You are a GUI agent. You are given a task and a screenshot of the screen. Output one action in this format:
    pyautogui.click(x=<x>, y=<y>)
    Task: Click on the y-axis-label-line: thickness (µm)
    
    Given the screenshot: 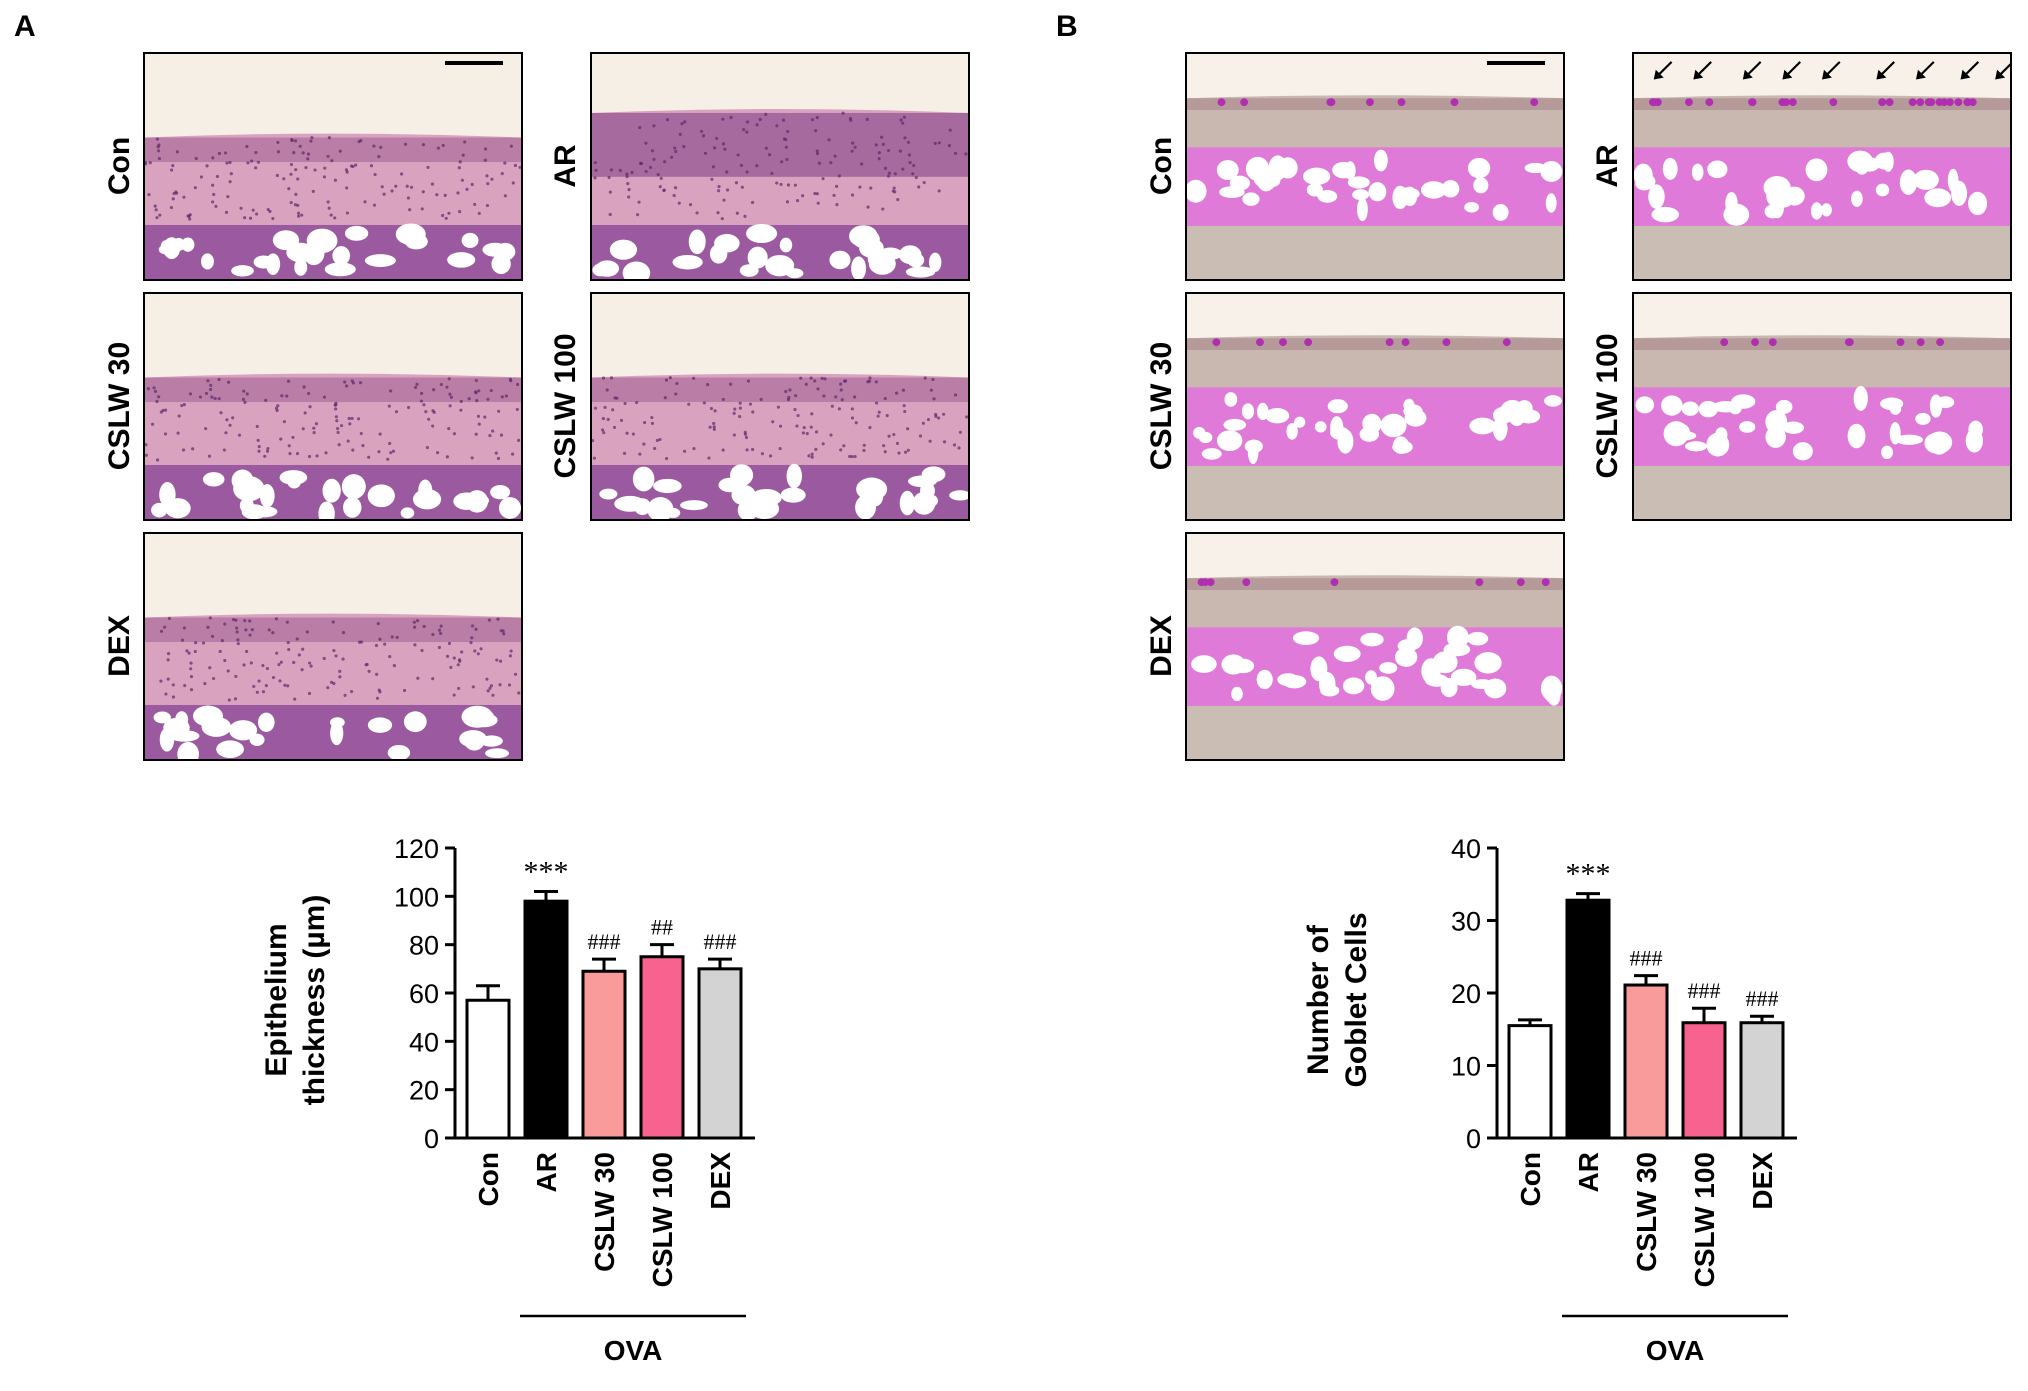 What is the action you would take?
    pyautogui.click(x=314, y=1000)
    